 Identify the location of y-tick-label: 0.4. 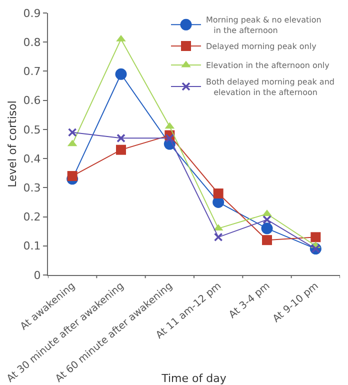
(32, 159).